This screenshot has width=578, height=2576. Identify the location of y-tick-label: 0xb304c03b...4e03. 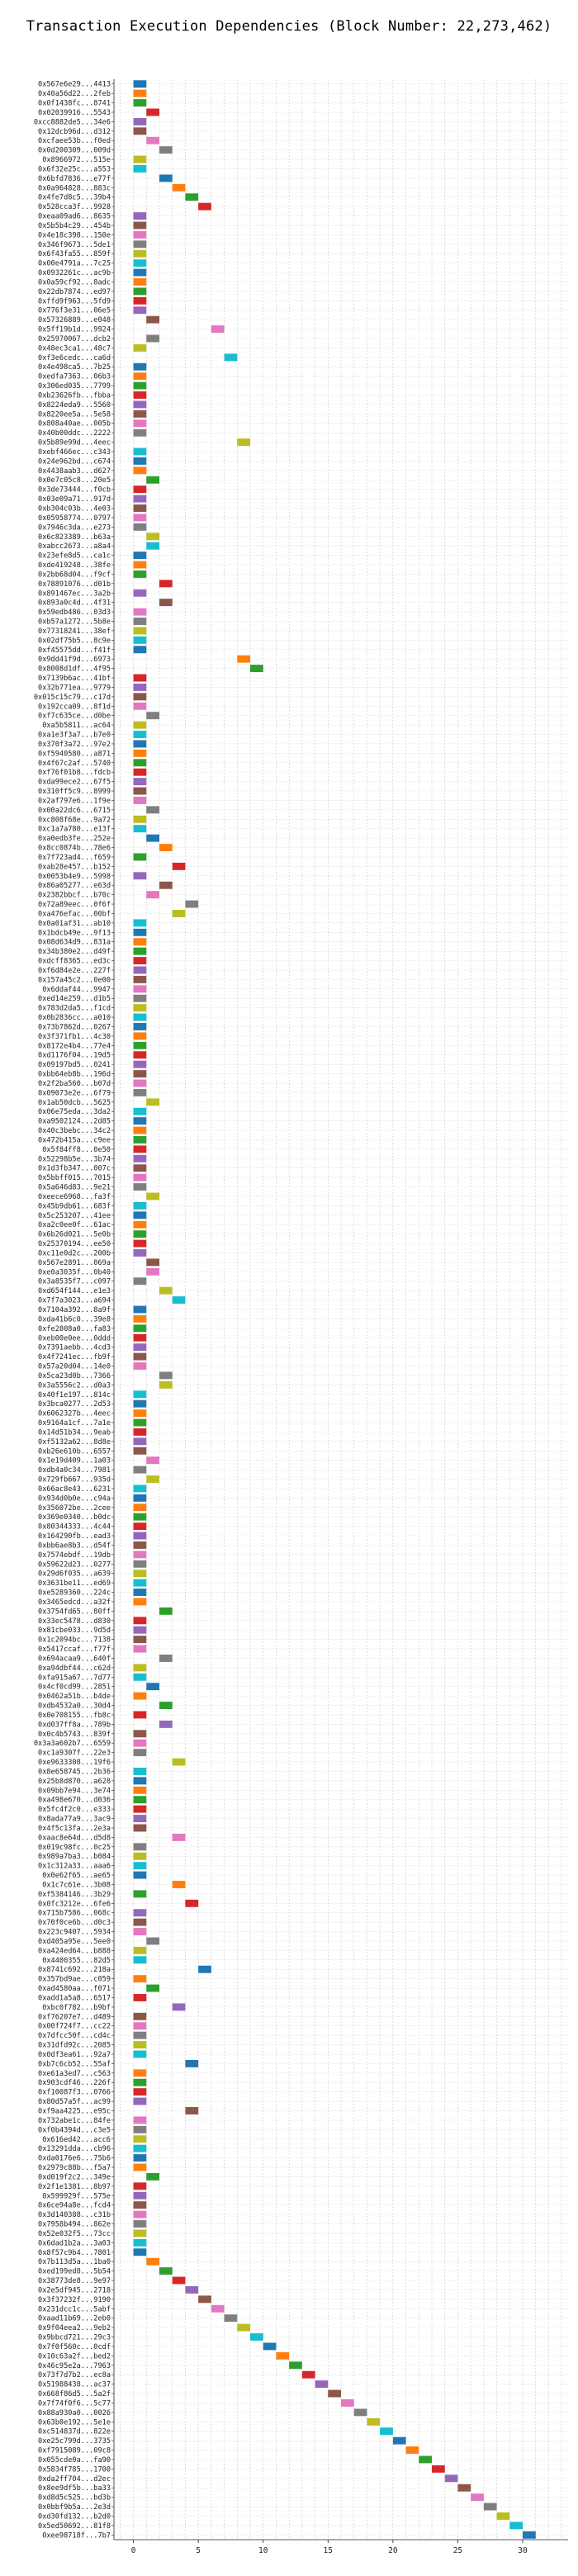
(74, 509).